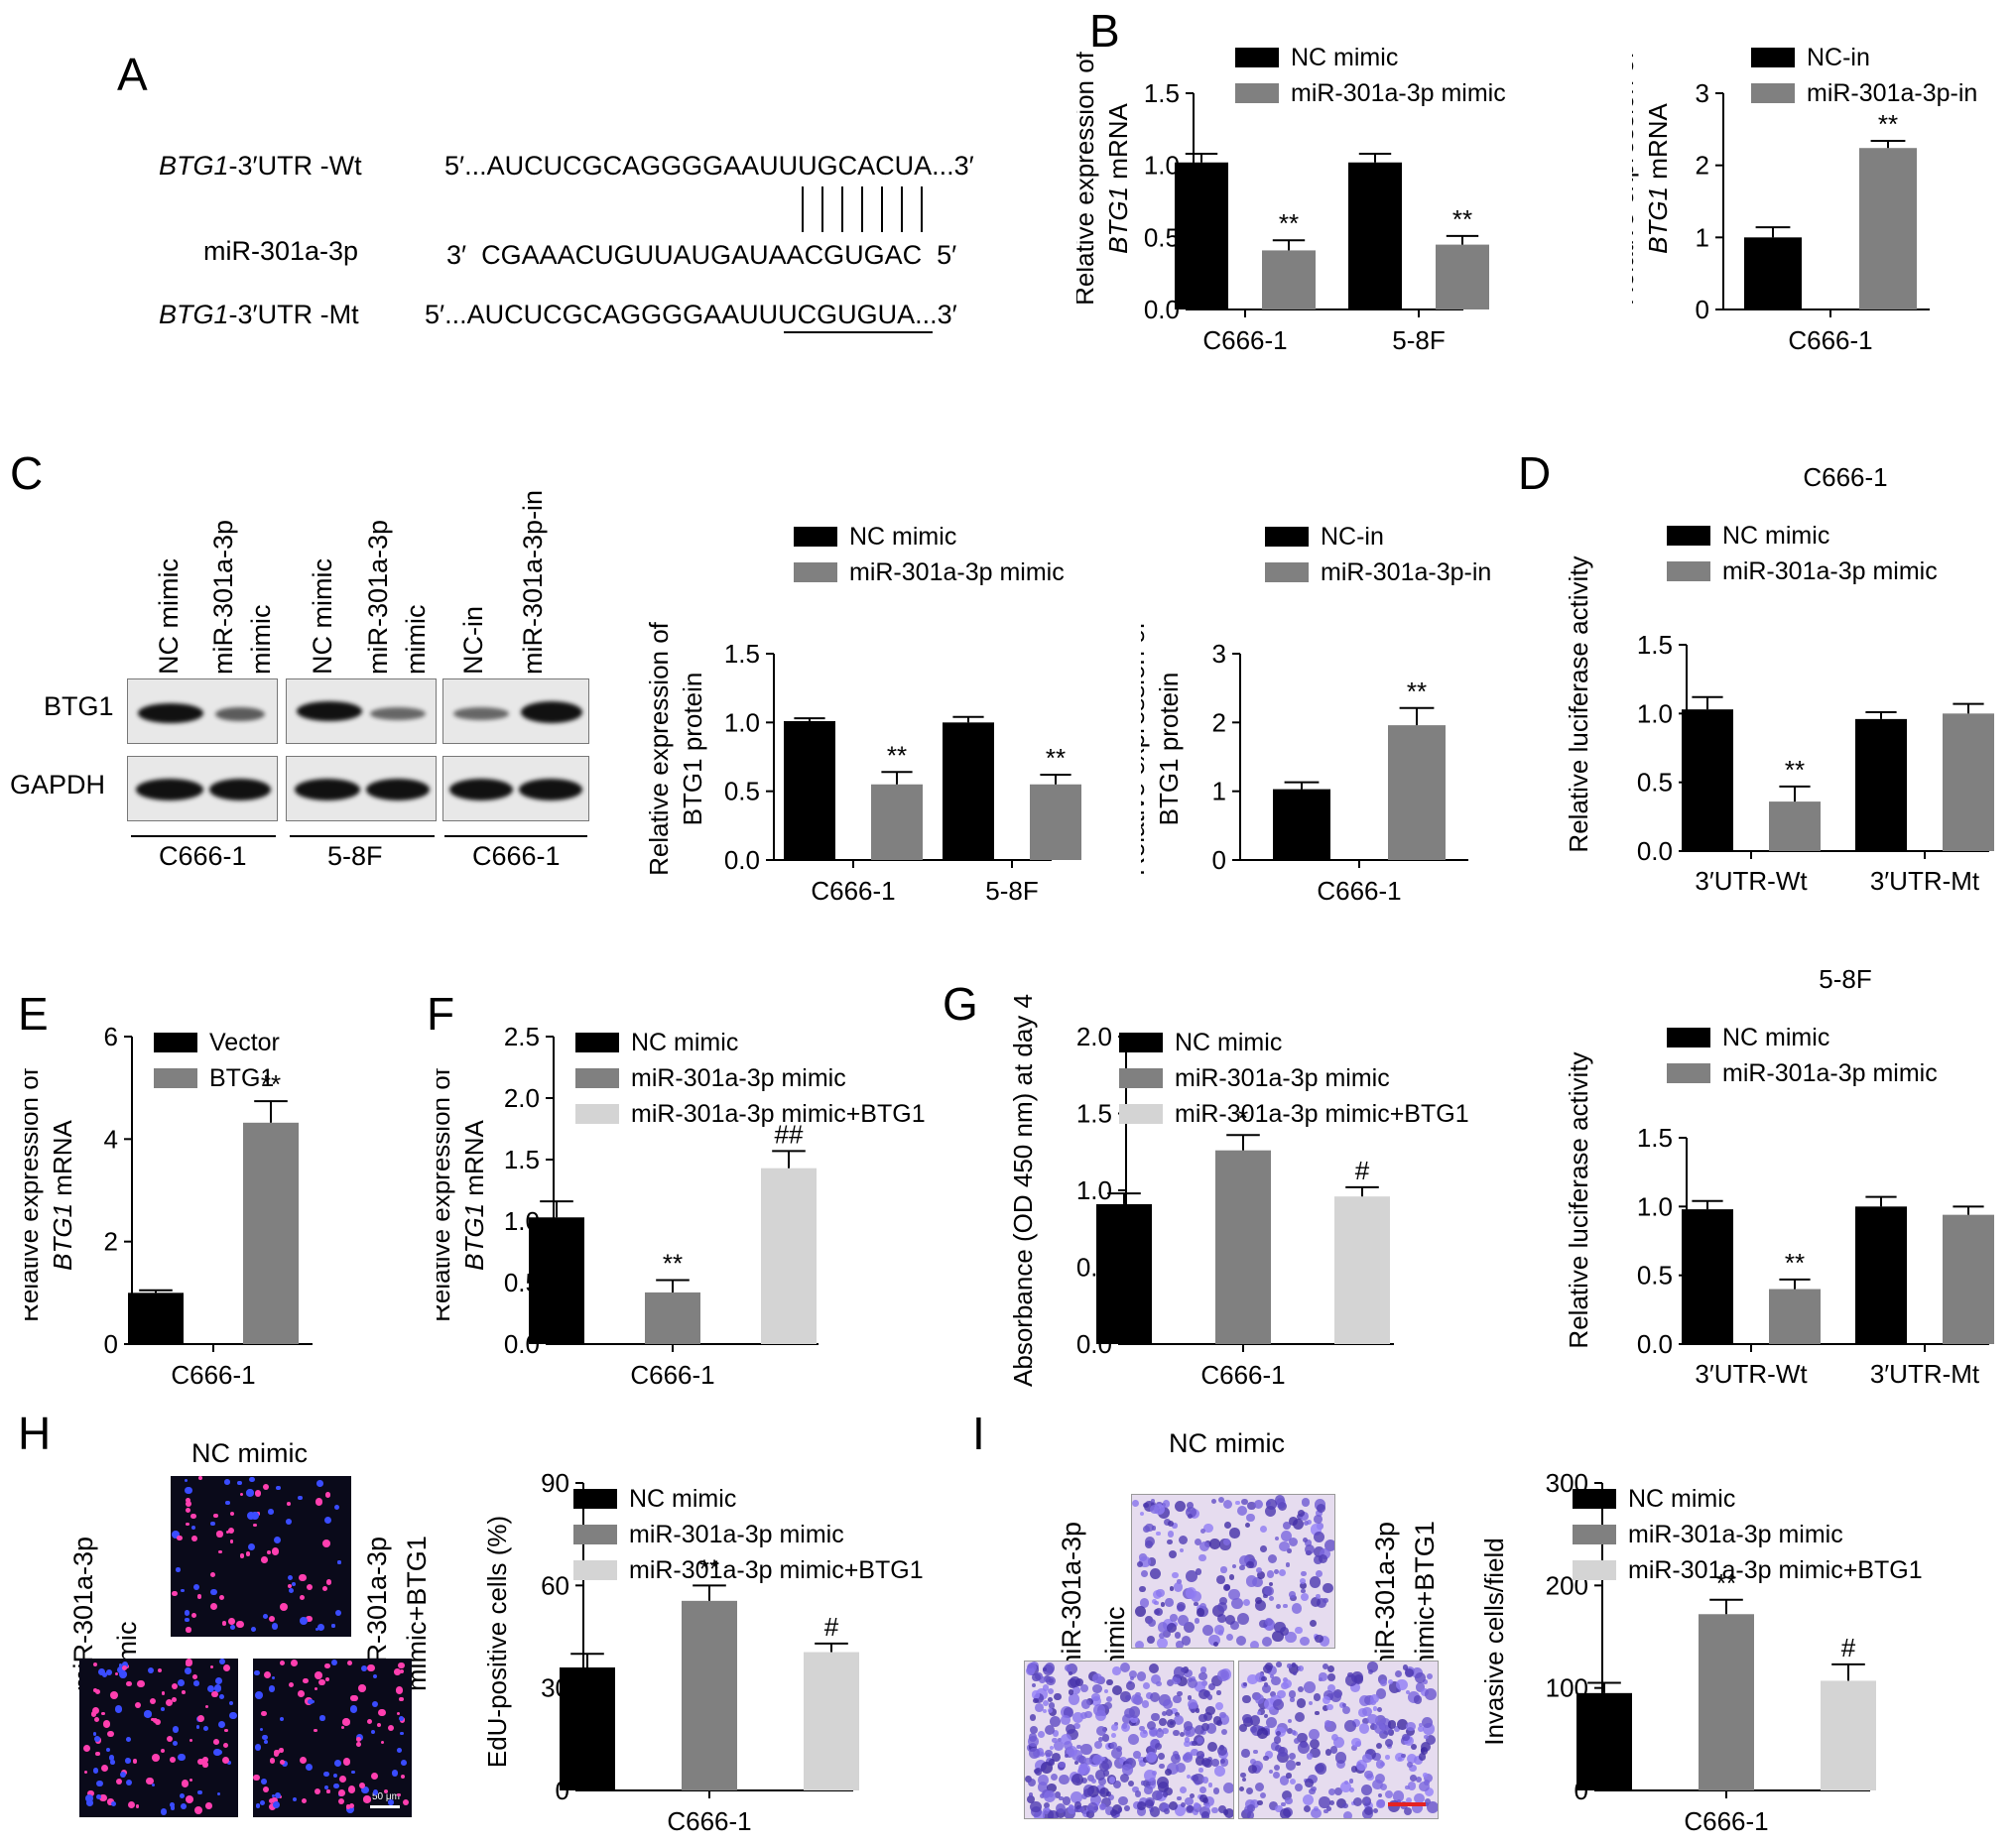 The width and height of the screenshot is (2016, 1847). What do you see at coordinates (516, 856) in the screenshot?
I see `blot-group-label: C666-1` at bounding box center [516, 856].